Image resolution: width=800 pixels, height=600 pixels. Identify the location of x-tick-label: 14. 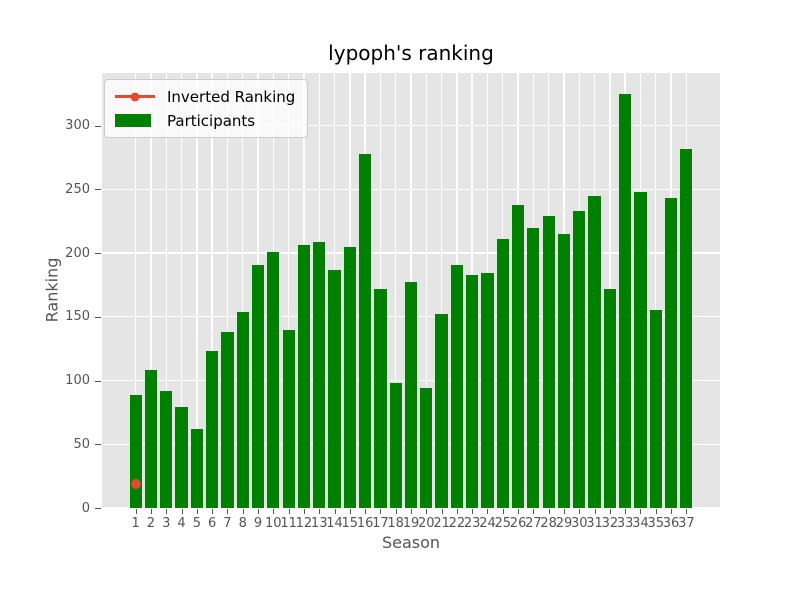
(334, 523).